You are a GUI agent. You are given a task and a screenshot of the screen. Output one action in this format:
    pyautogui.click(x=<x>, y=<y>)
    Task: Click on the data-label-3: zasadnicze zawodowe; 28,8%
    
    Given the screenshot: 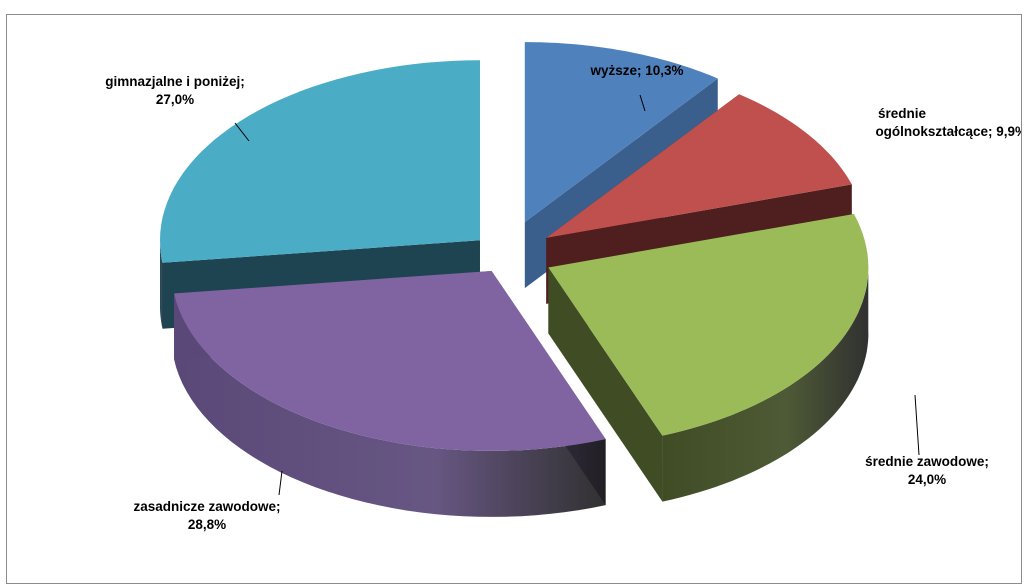 What is the action you would take?
    pyautogui.click(x=208, y=501)
    